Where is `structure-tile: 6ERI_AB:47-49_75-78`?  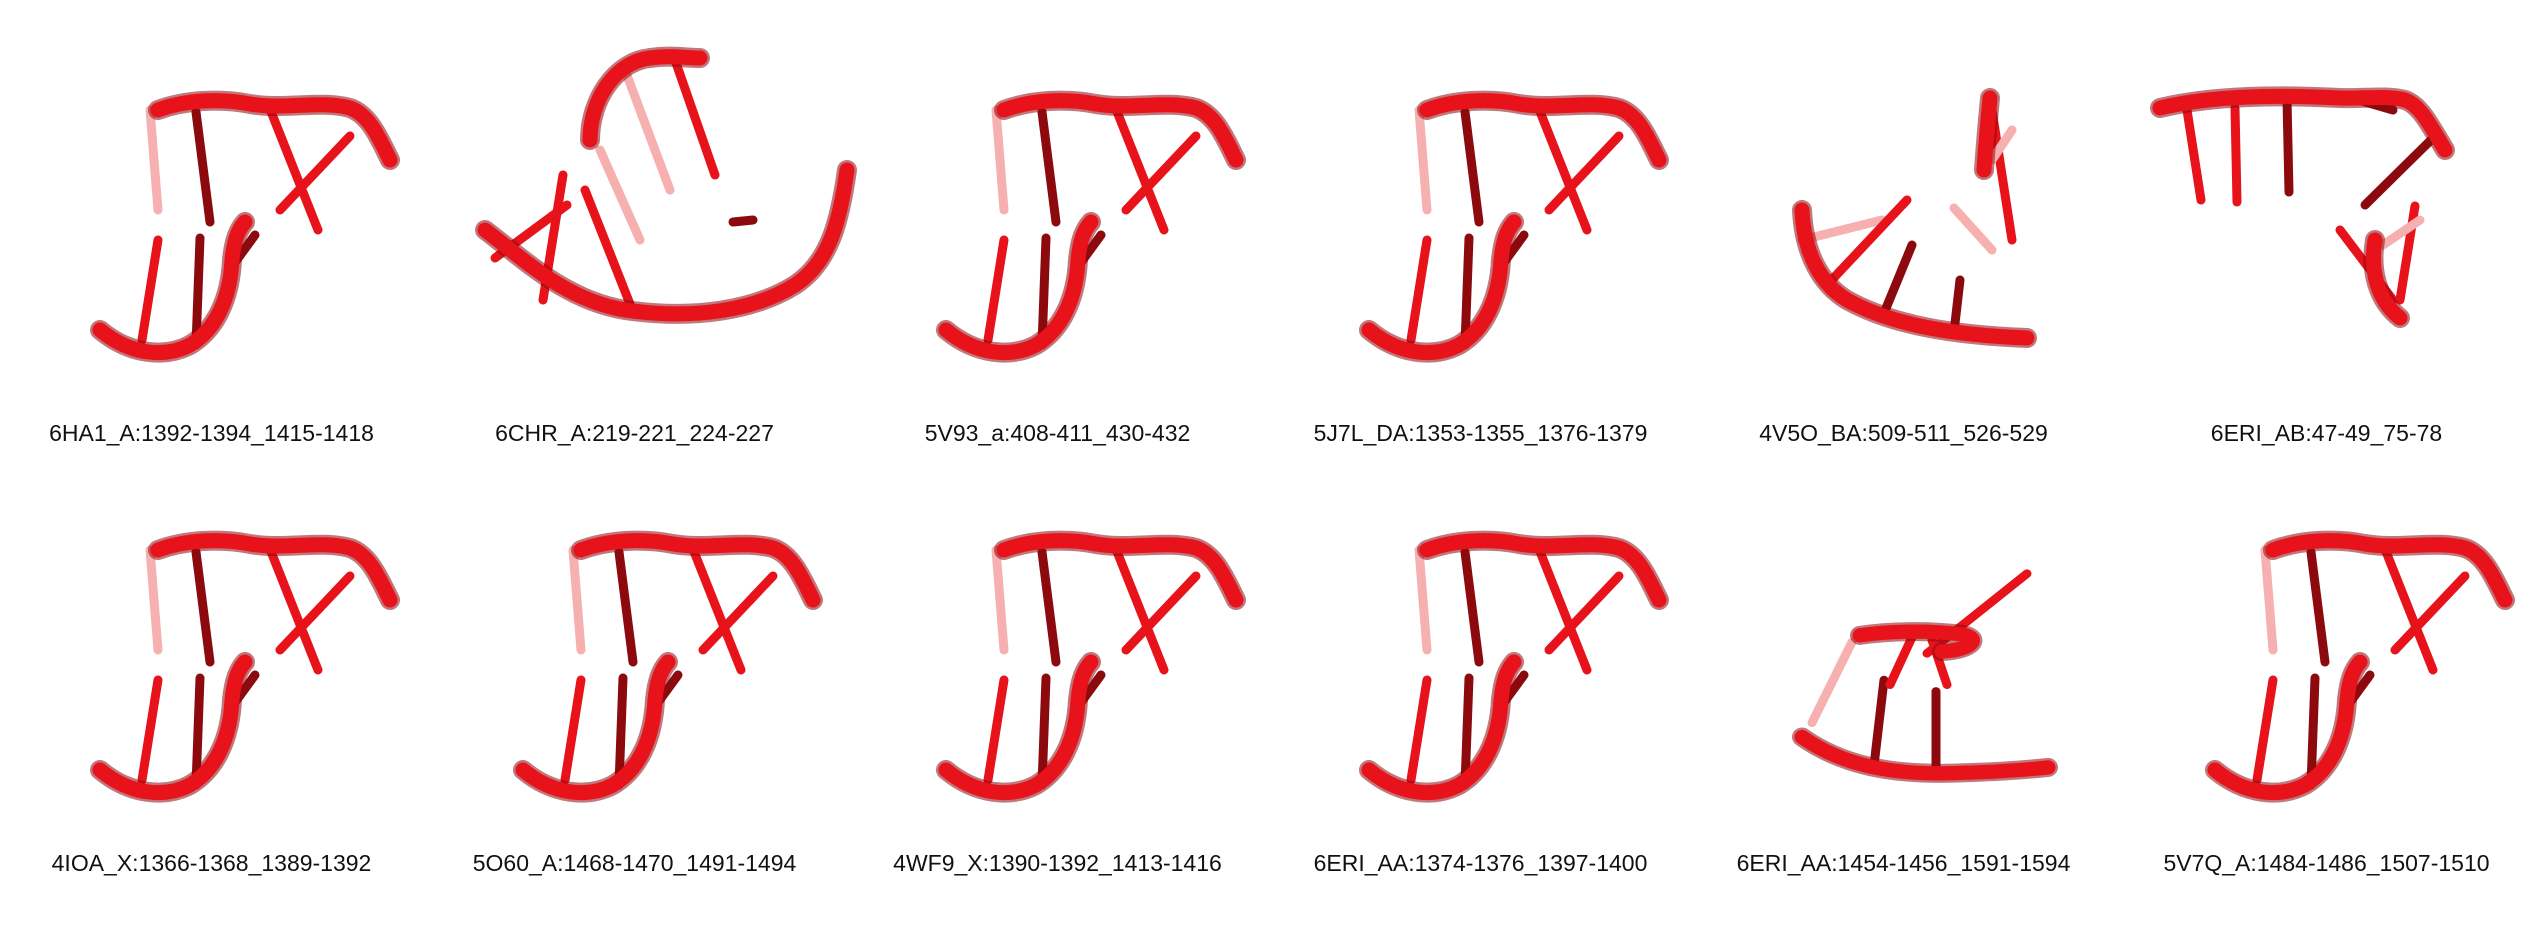 structure-tile: 6ERI_AB:47-49_75-78 is located at coordinates (2326, 235).